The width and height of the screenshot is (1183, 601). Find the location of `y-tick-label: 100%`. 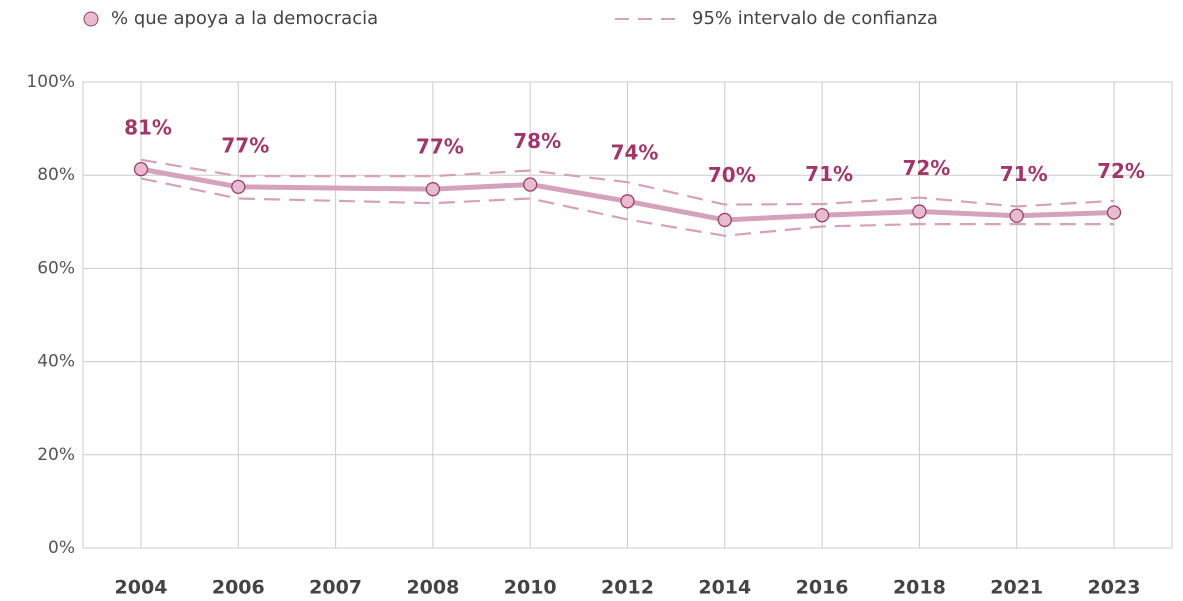

y-tick-label: 100% is located at coordinates (50, 82).